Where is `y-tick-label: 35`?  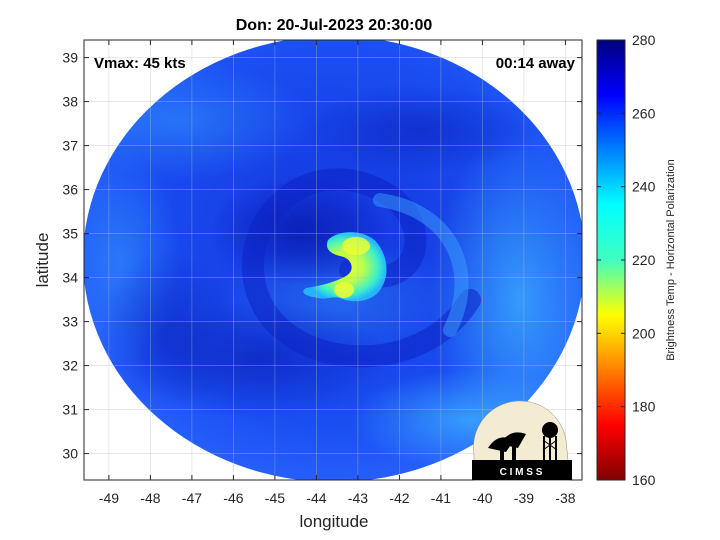 y-tick-label: 35 is located at coordinates (70, 234).